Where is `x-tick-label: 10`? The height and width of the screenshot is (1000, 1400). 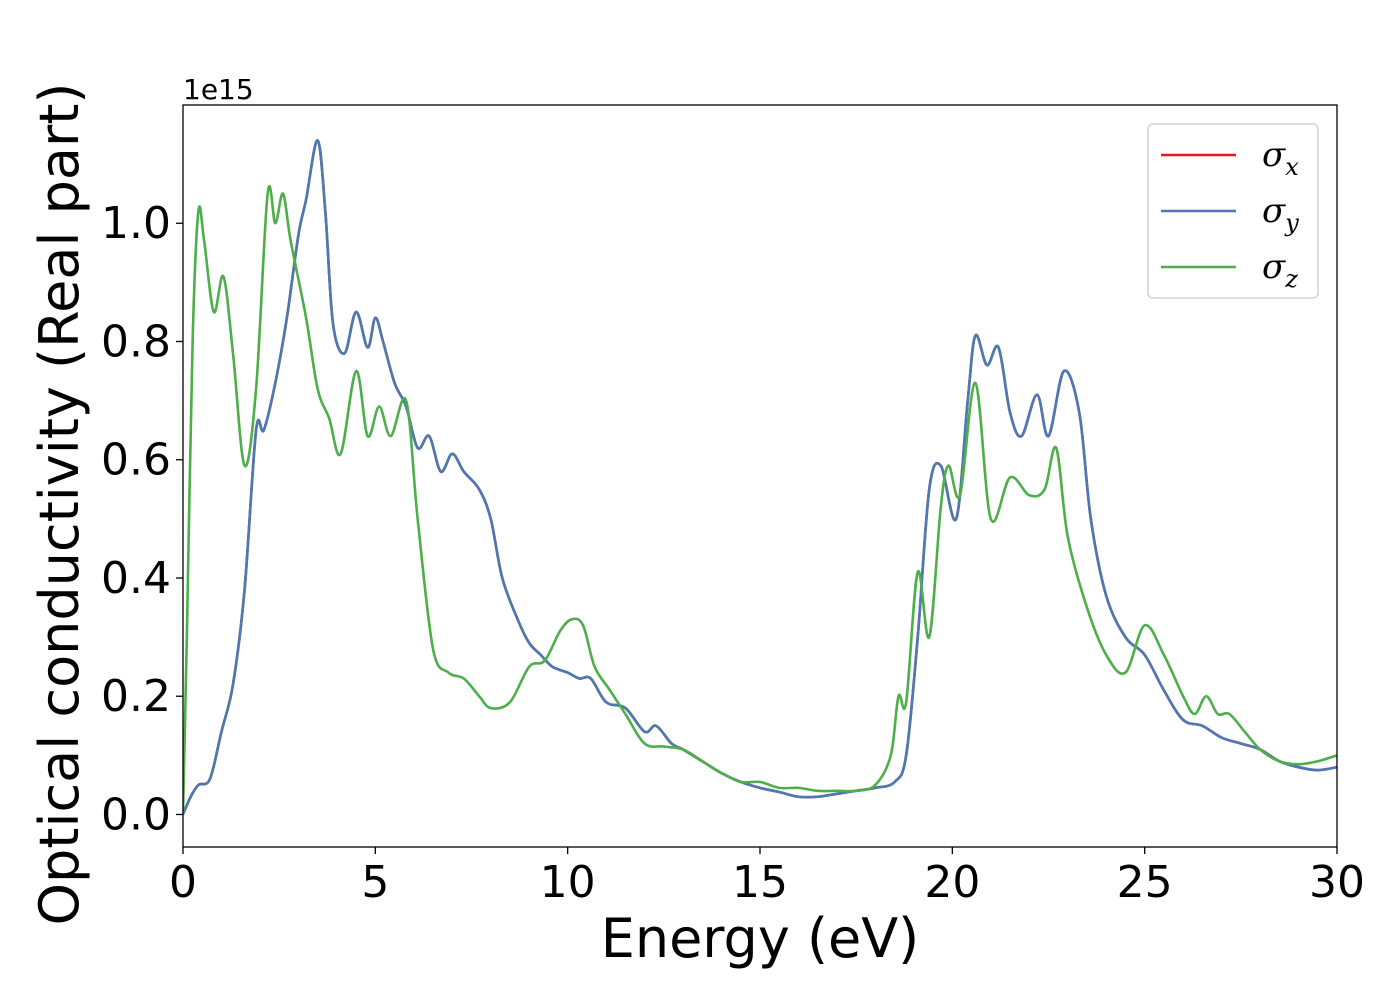
x-tick-label: 10 is located at coordinates (568, 882).